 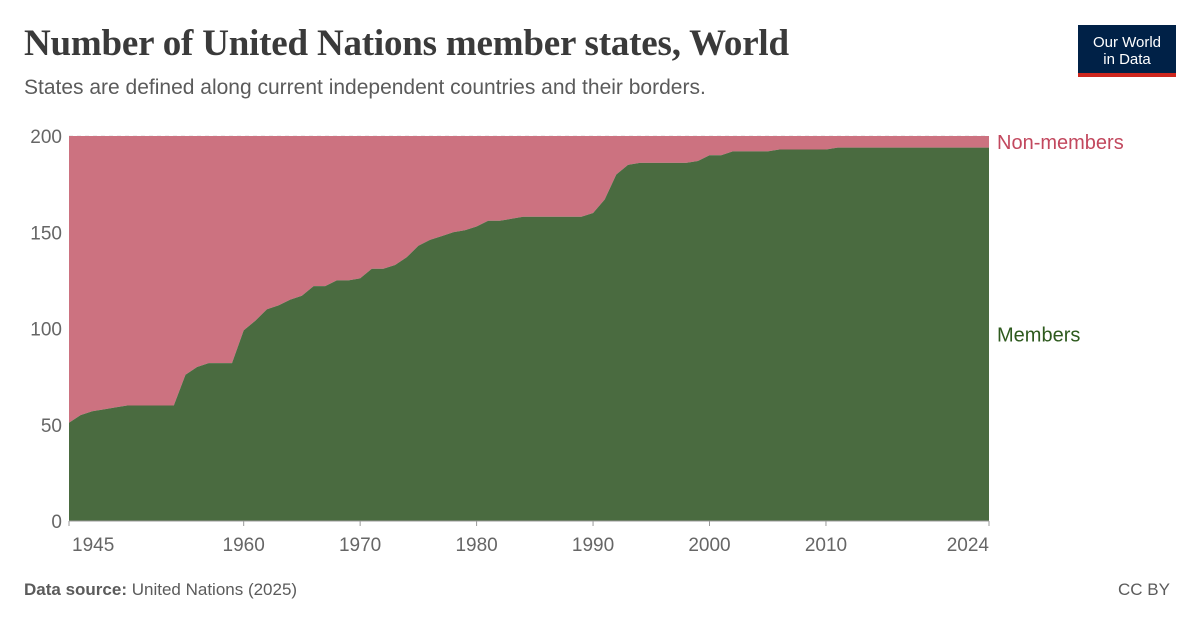 I want to click on x-tick-label: 2000, so click(x=709, y=545).